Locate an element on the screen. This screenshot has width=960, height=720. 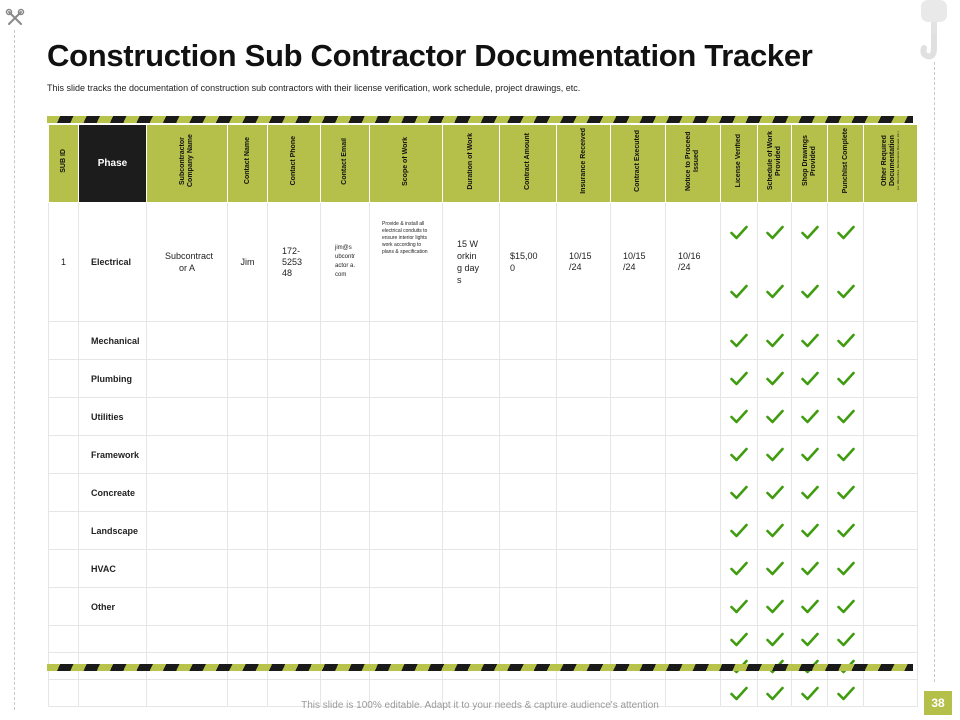
drawings-check-cell is located at coordinates (809, 606).